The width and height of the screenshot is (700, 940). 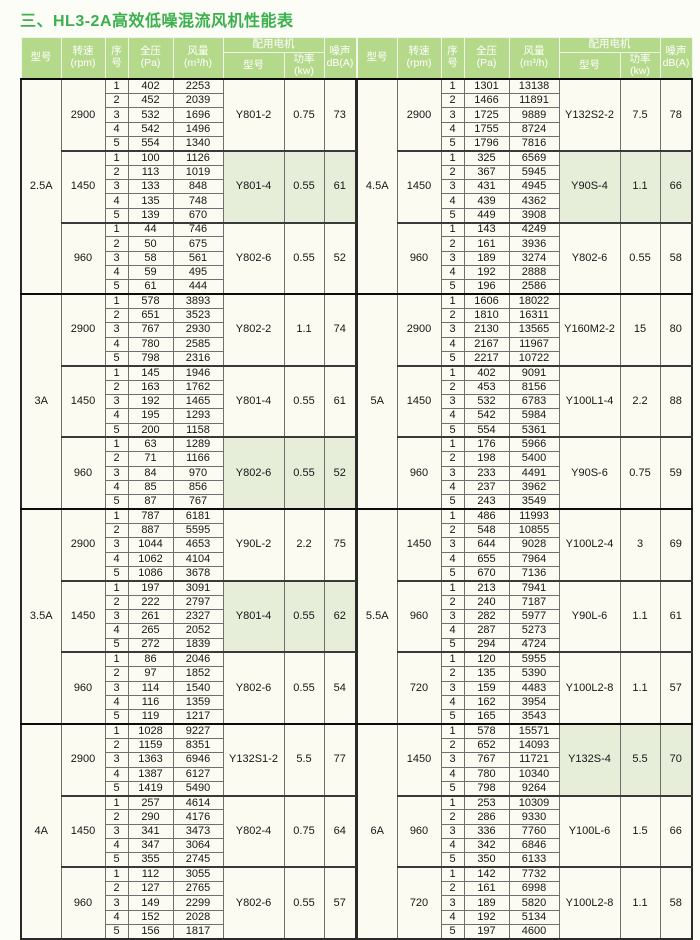 I want to click on pressure-cell: 113, so click(x=150, y=172).